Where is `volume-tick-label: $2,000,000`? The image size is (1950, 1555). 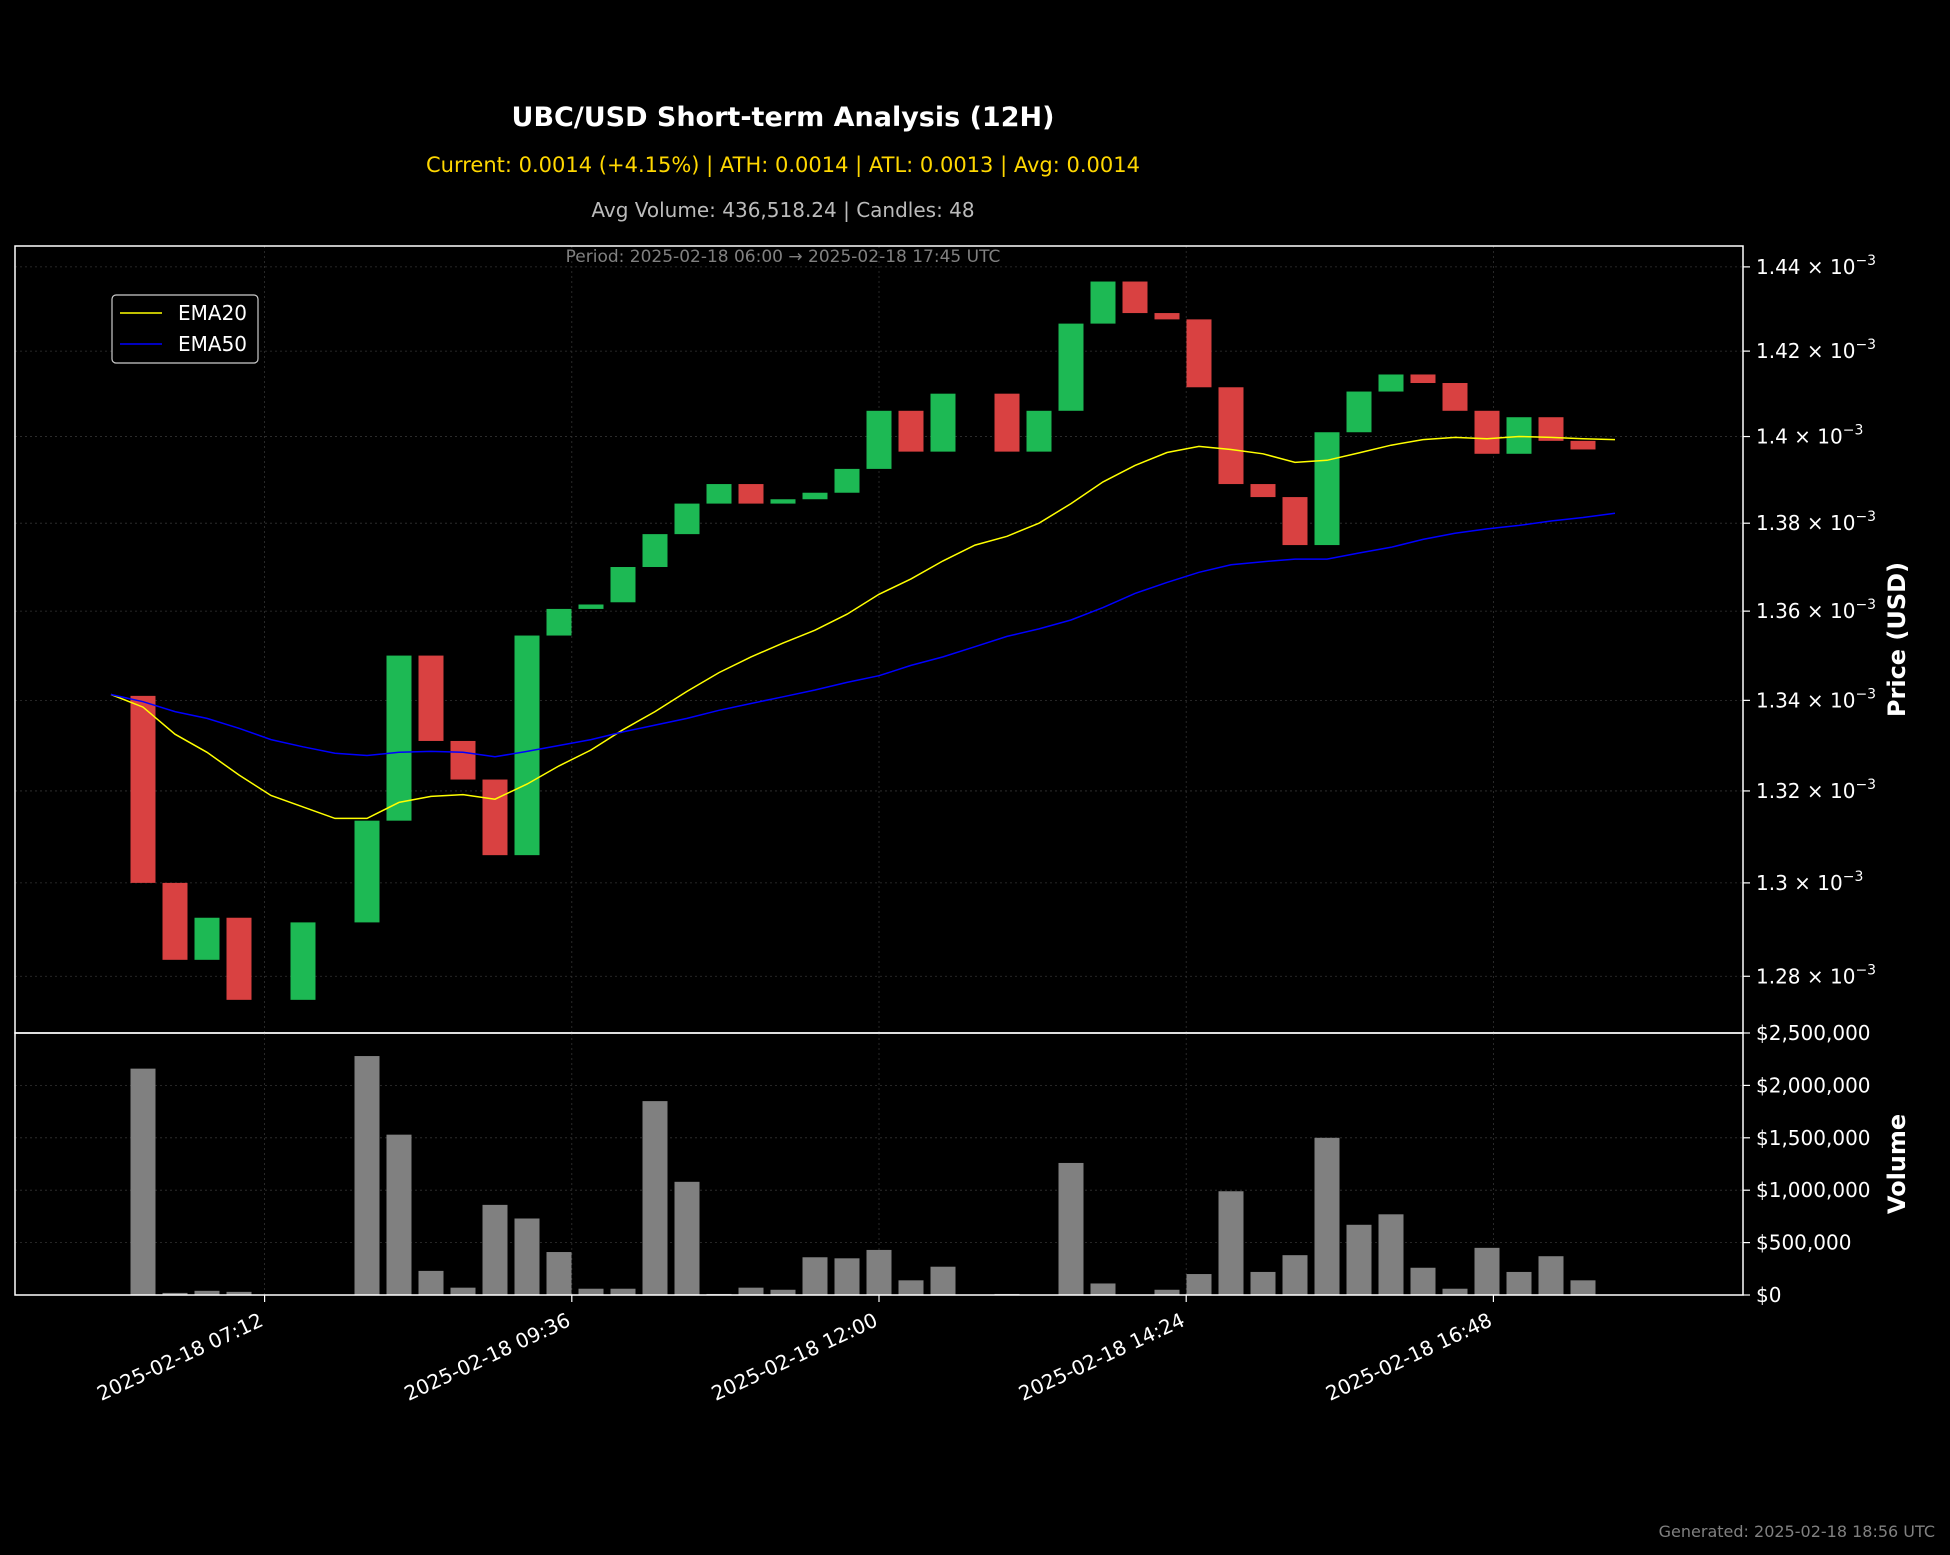 volume-tick-label: $2,000,000 is located at coordinates (1813, 1085).